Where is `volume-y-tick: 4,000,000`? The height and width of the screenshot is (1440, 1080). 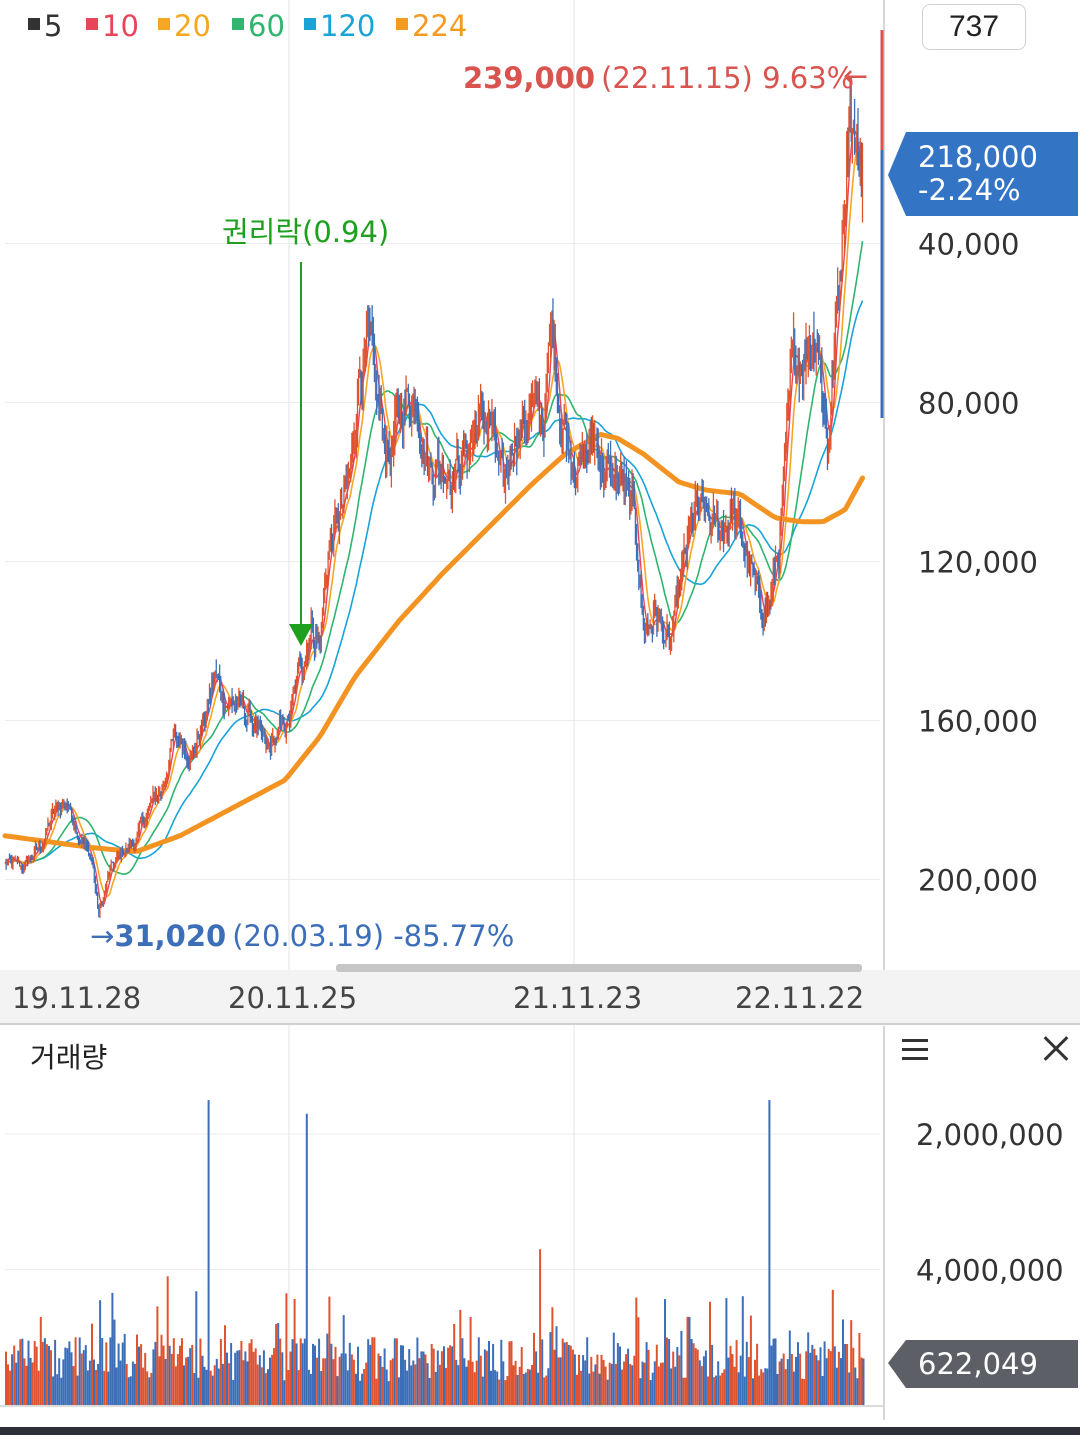
volume-y-tick: 4,000,000 is located at coordinates (990, 1271).